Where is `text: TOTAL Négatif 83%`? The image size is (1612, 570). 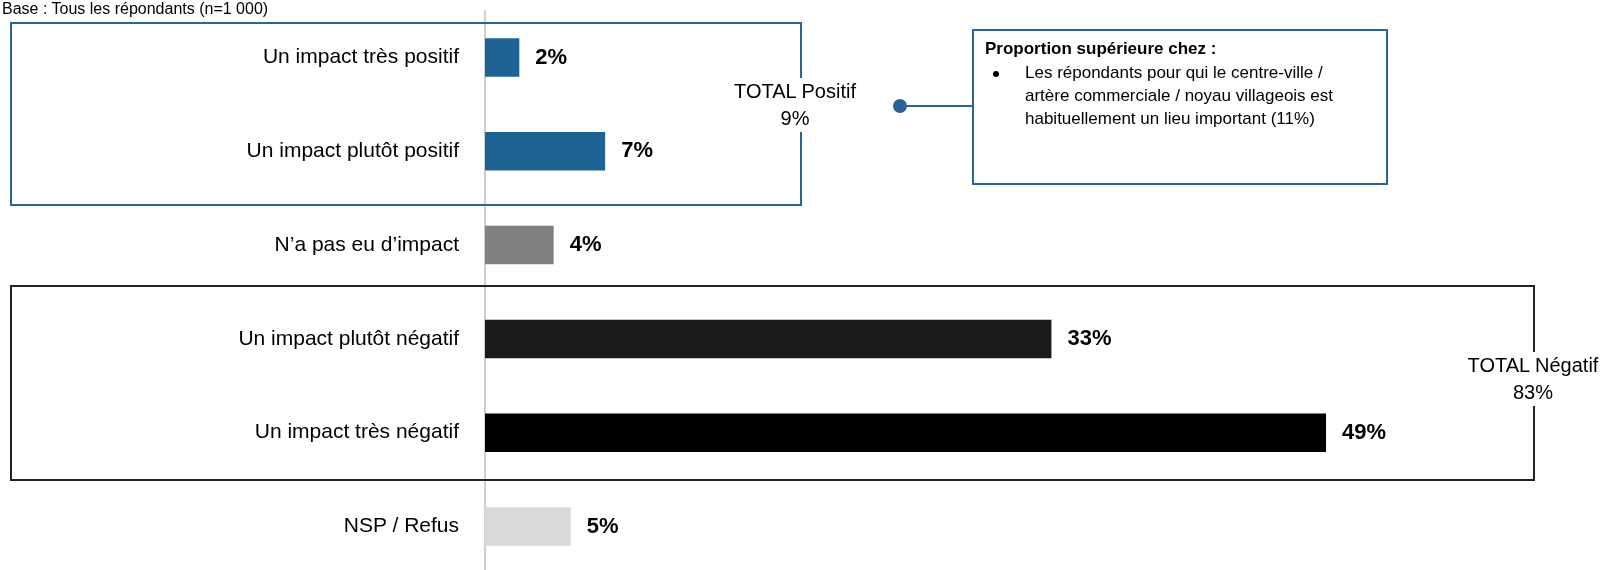
text: TOTAL Négatif 83% is located at coordinates (1533, 379).